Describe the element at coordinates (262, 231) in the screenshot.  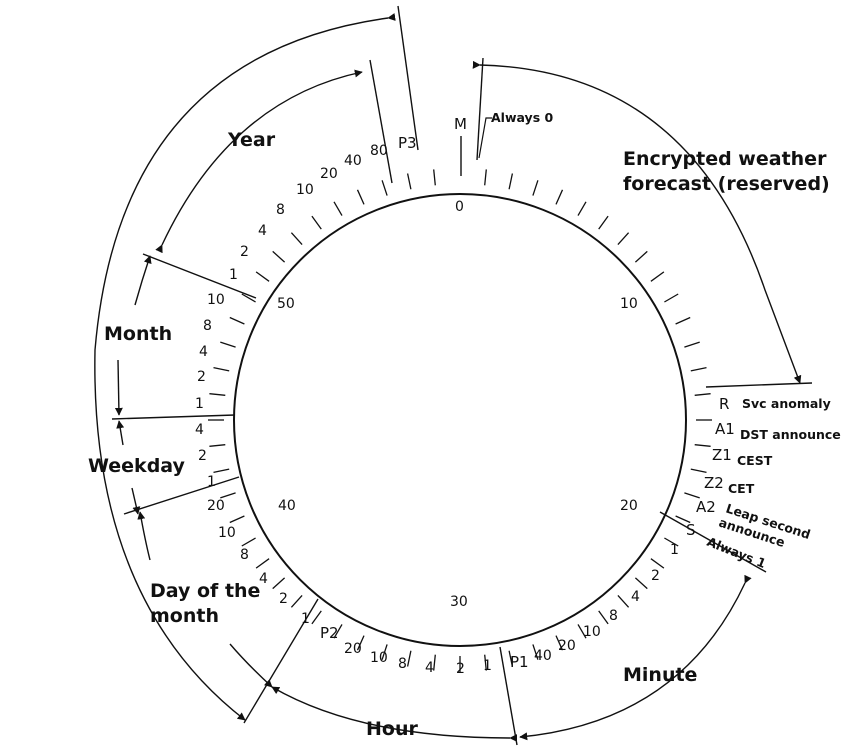
I see `year-weight-4: 4` at that location.